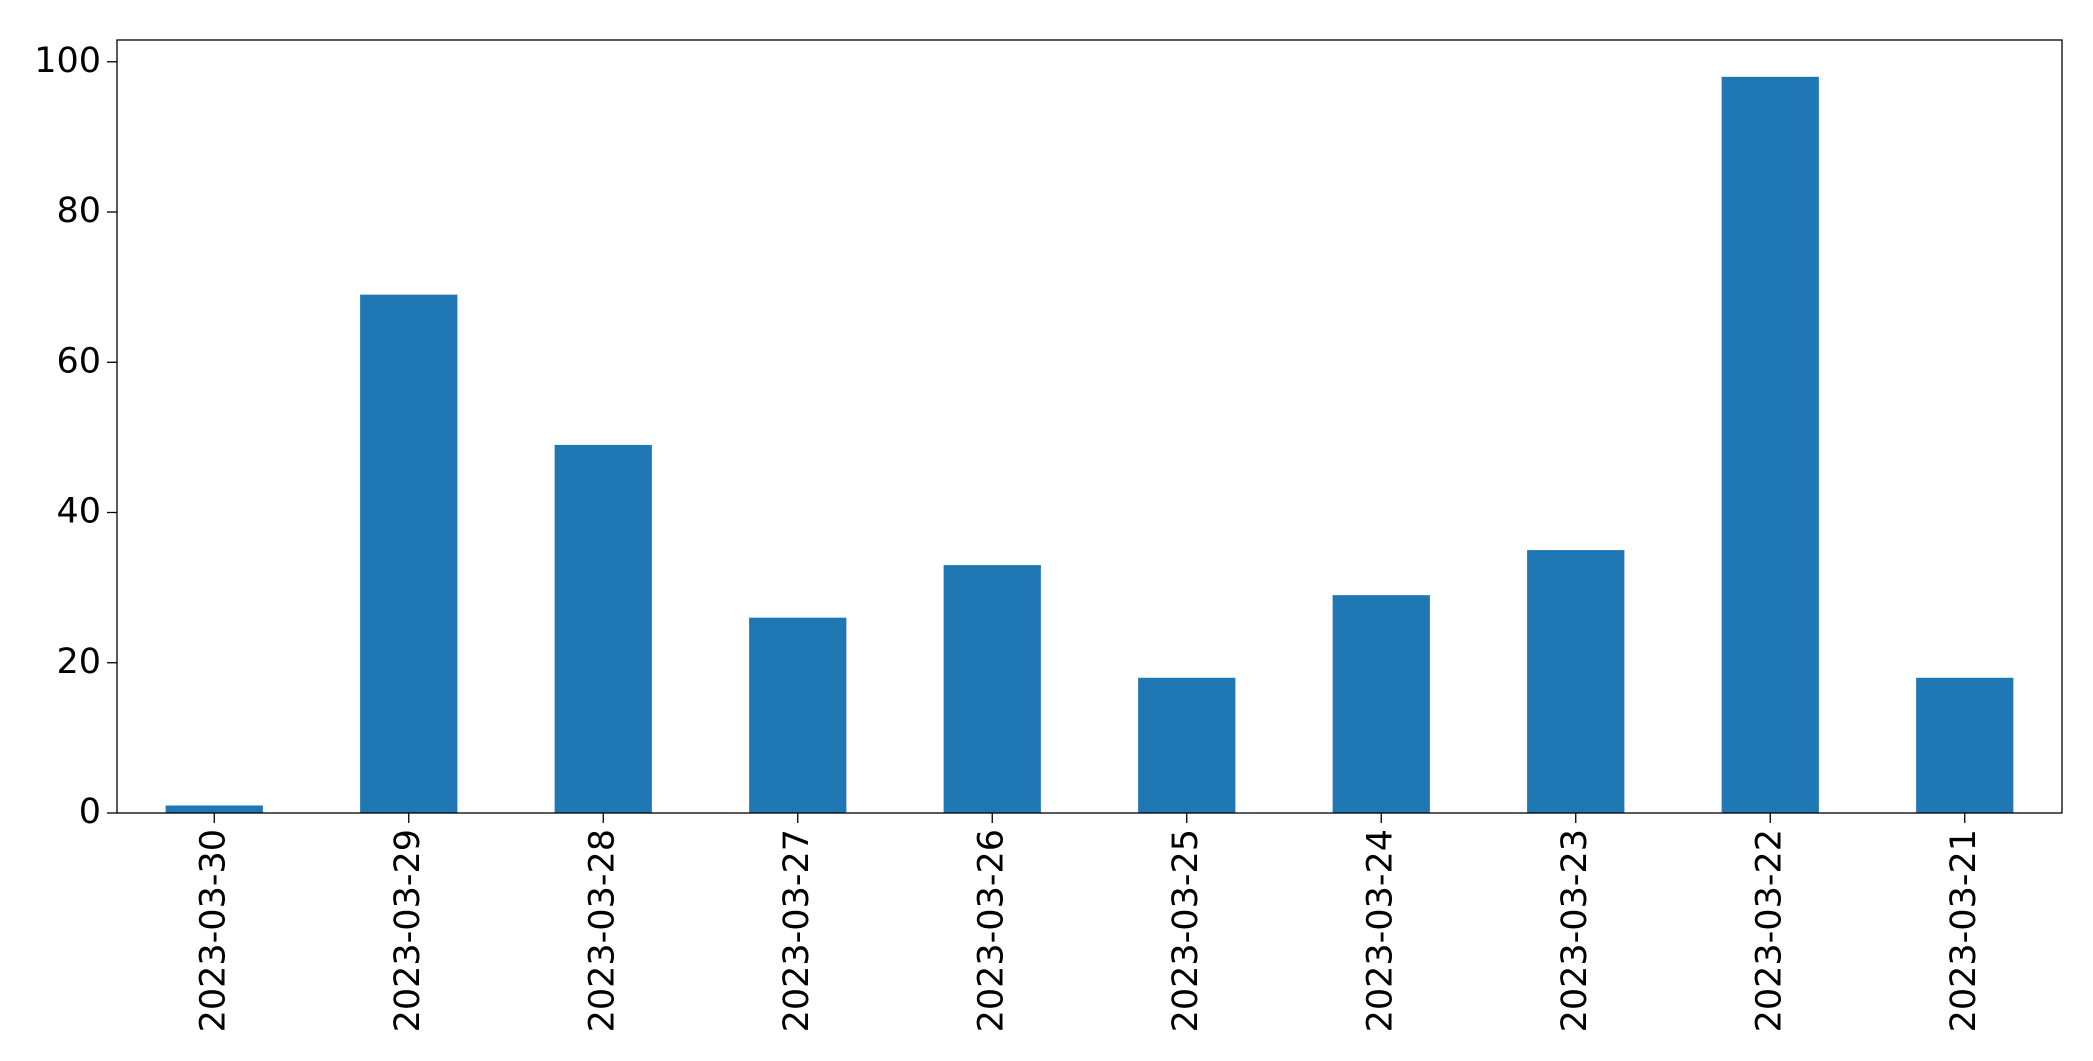 The image size is (2093, 1061). Describe the element at coordinates (90, 812) in the screenshot. I see `y-tick-label: 0` at that location.